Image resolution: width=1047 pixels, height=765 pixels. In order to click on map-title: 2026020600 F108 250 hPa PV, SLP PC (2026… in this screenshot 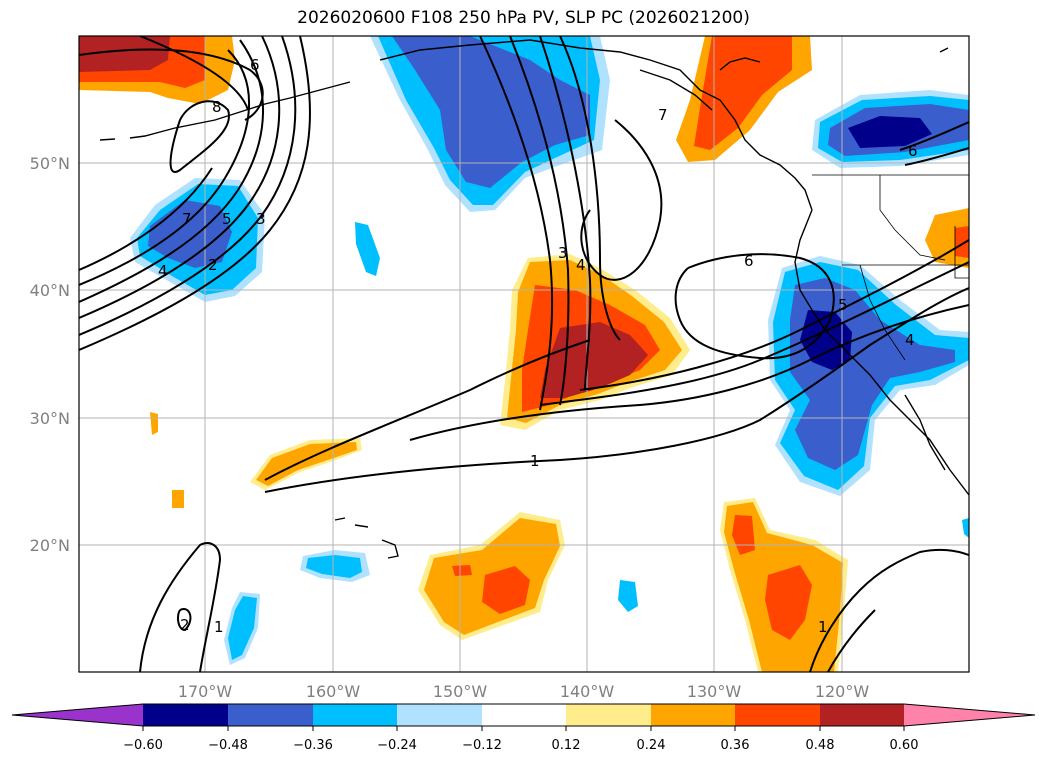, I will do `click(523, 18)`.